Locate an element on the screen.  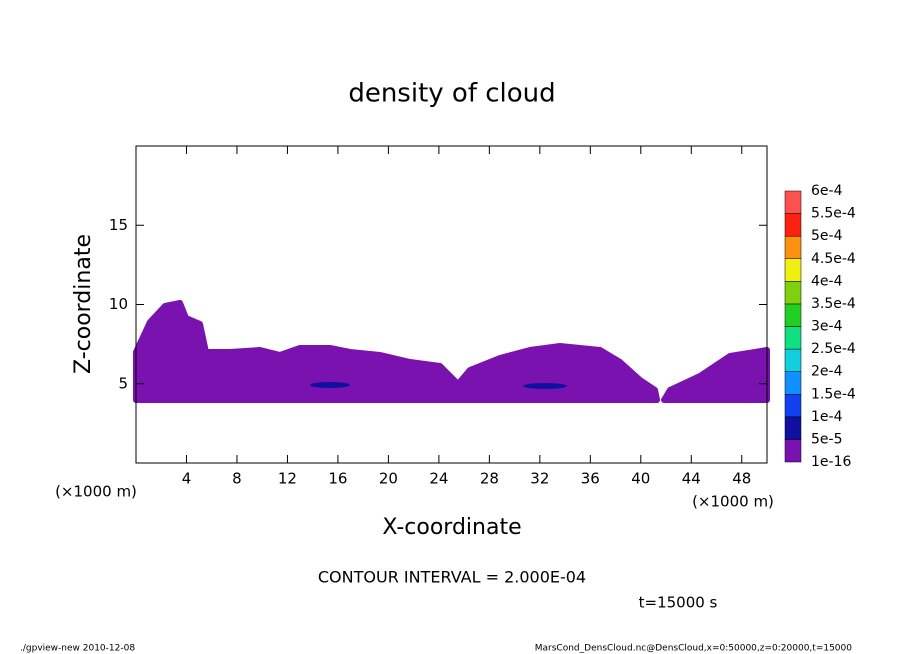
x-tick-label: 8 is located at coordinates (237, 479).